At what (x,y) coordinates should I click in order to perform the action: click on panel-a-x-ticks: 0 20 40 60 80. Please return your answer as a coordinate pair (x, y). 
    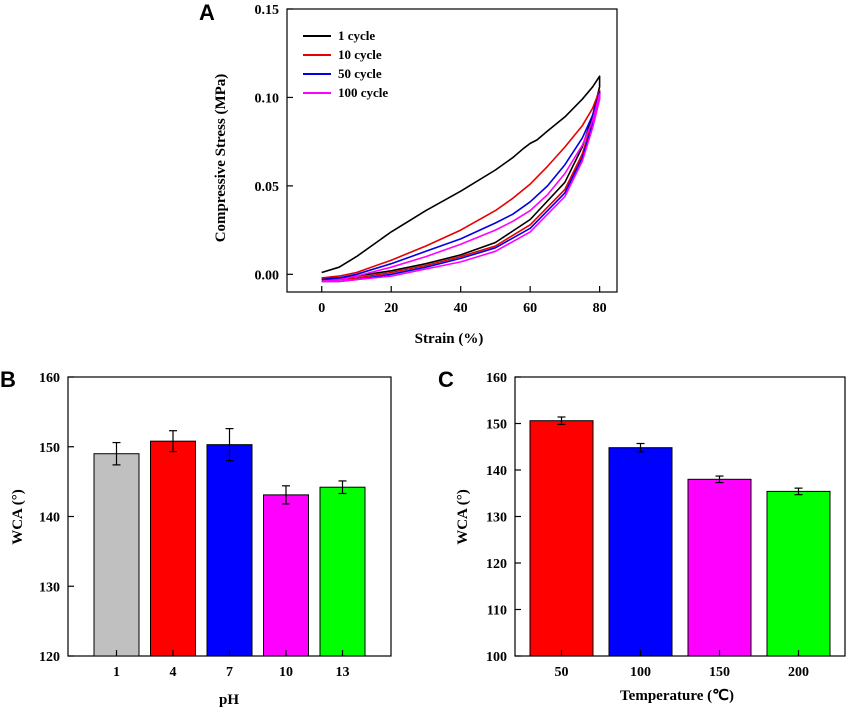
    Looking at the image, I should click on (462, 301).